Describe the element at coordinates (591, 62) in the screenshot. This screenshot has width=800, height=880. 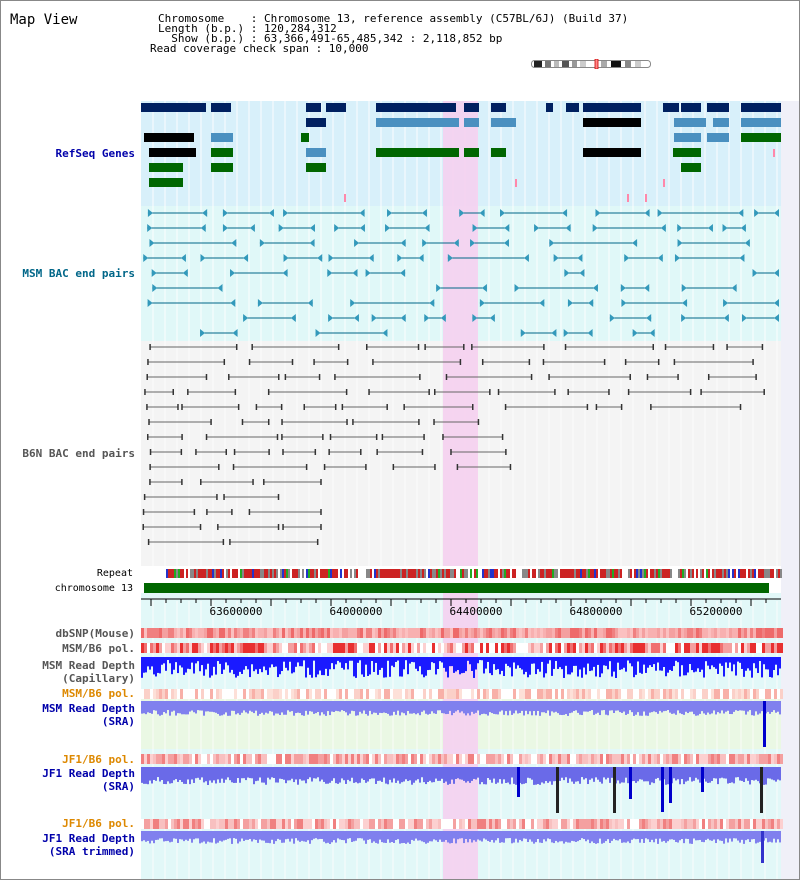
I see `chromosome-ideogram` at that location.